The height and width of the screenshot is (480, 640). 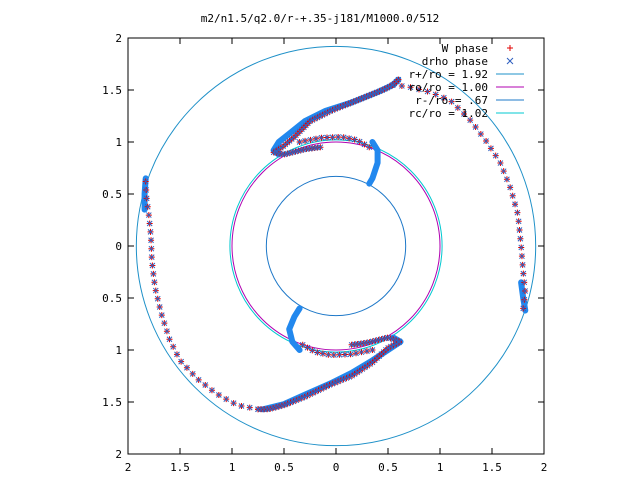 I want to click on legend-label-0: W phase, so click(x=465, y=48).